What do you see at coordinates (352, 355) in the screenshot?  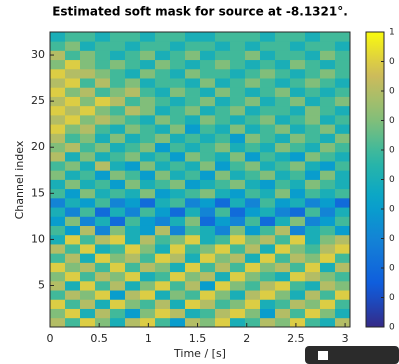 I see `window-thumbnail` at bounding box center [352, 355].